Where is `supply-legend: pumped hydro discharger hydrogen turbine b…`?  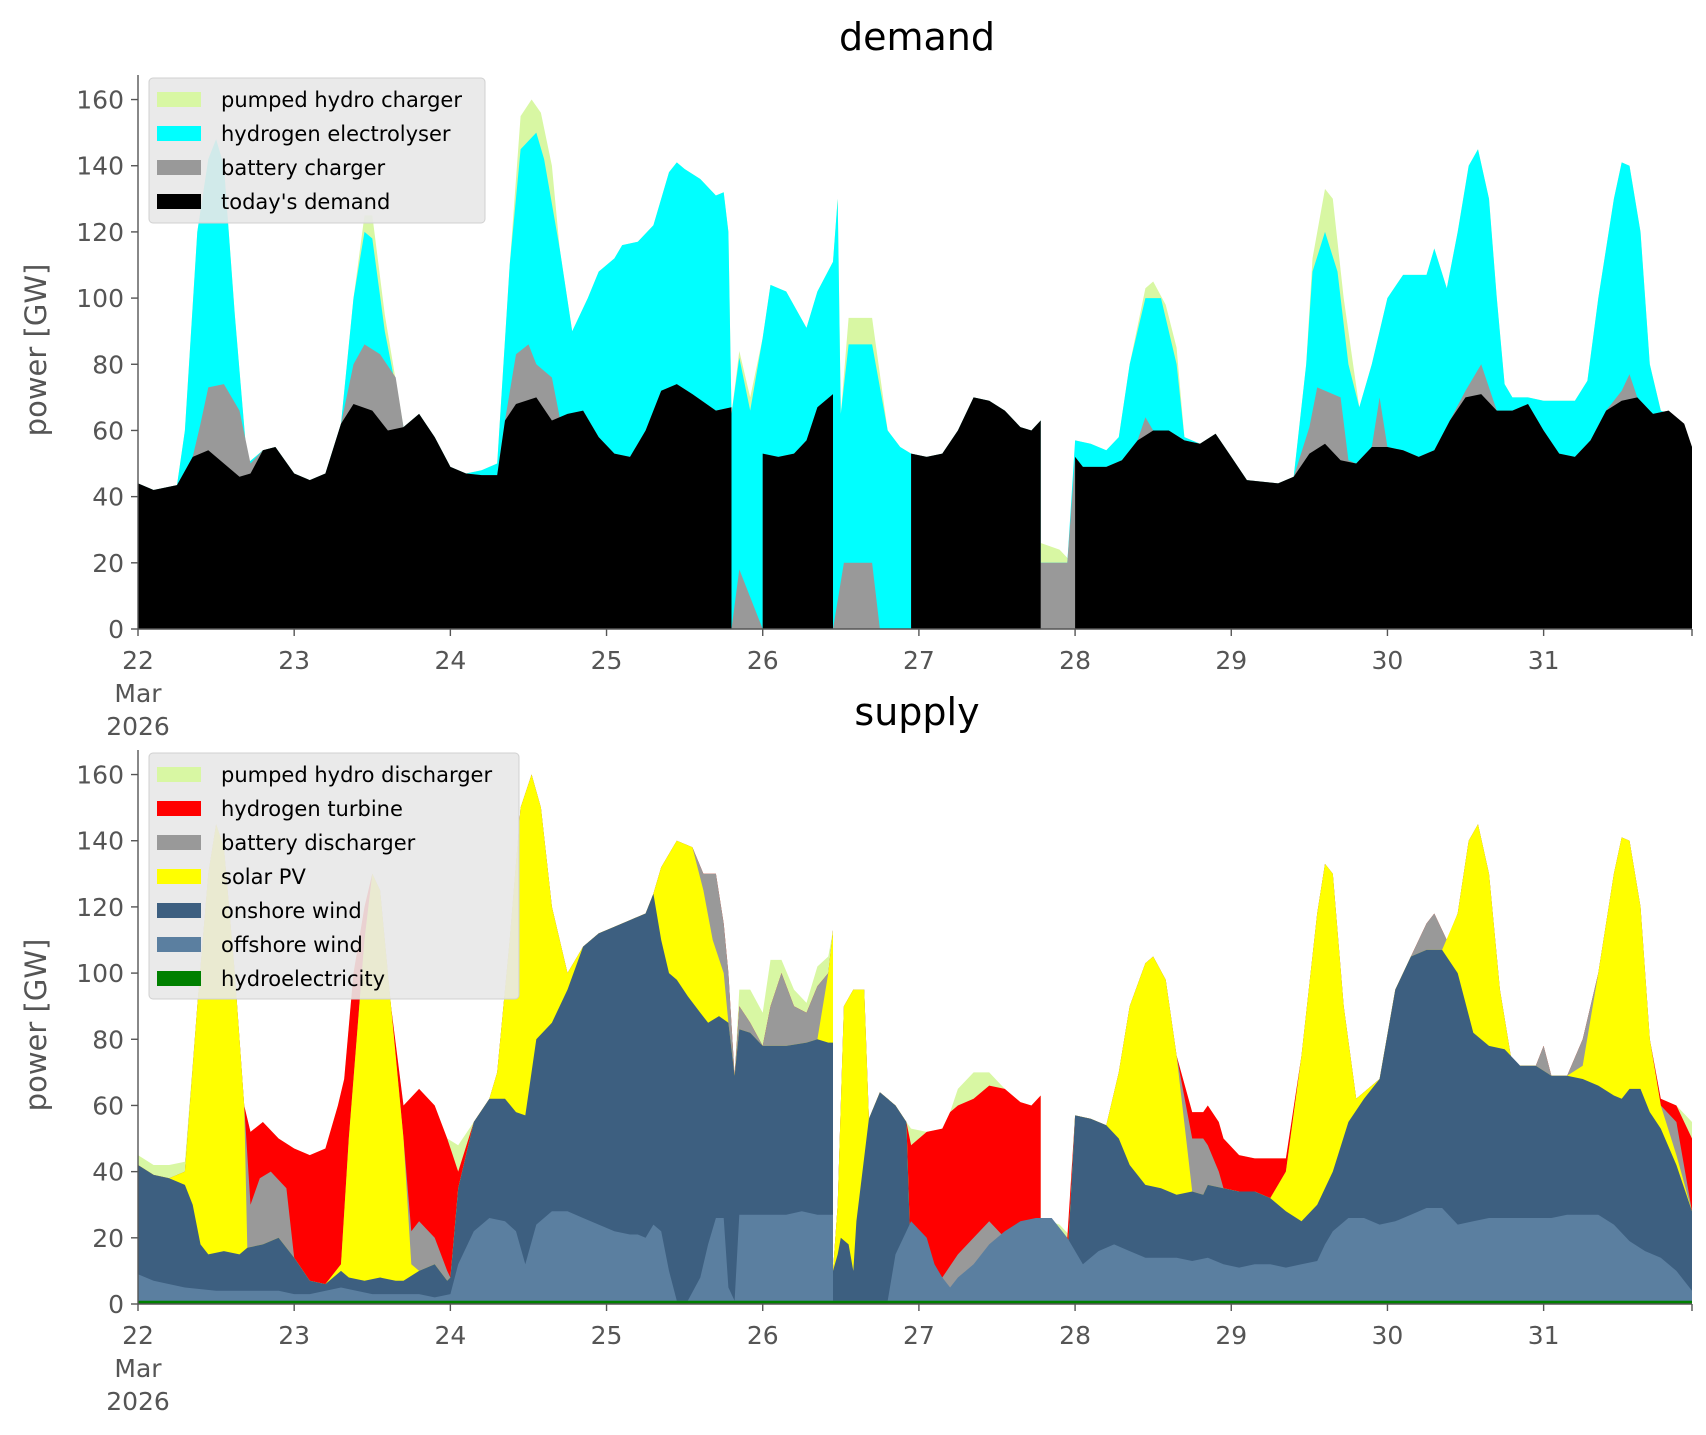
supply-legend: pumped hydro discharger hydrogen turbine b… is located at coordinates (334, 876).